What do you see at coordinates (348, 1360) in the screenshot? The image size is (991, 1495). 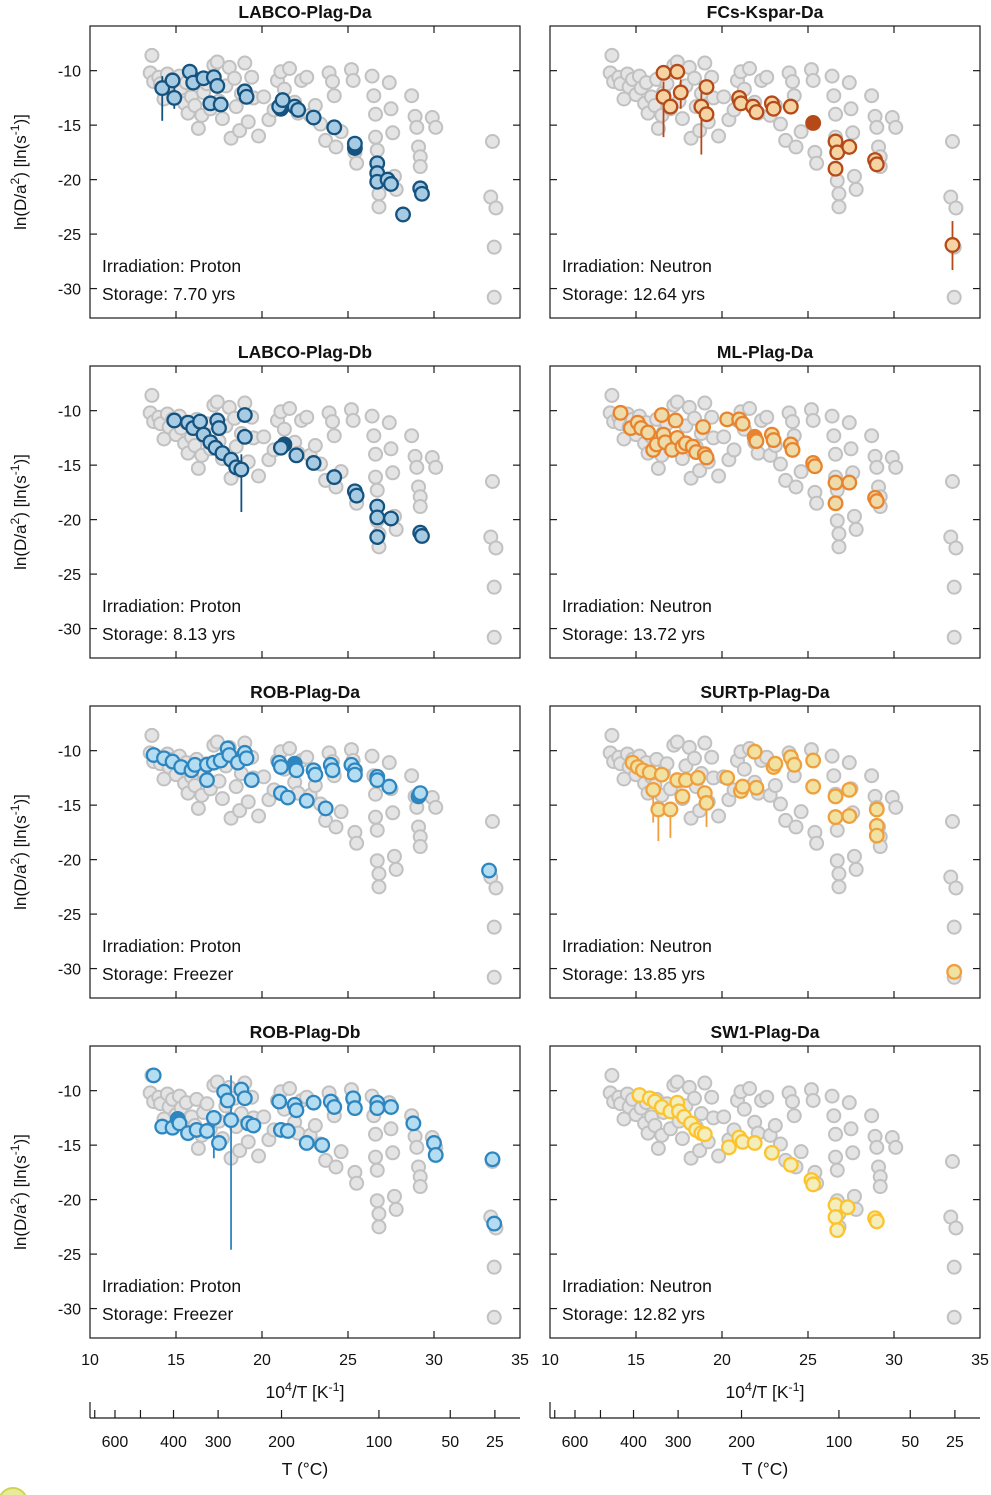 I see `x-tick-label: 25` at bounding box center [348, 1360].